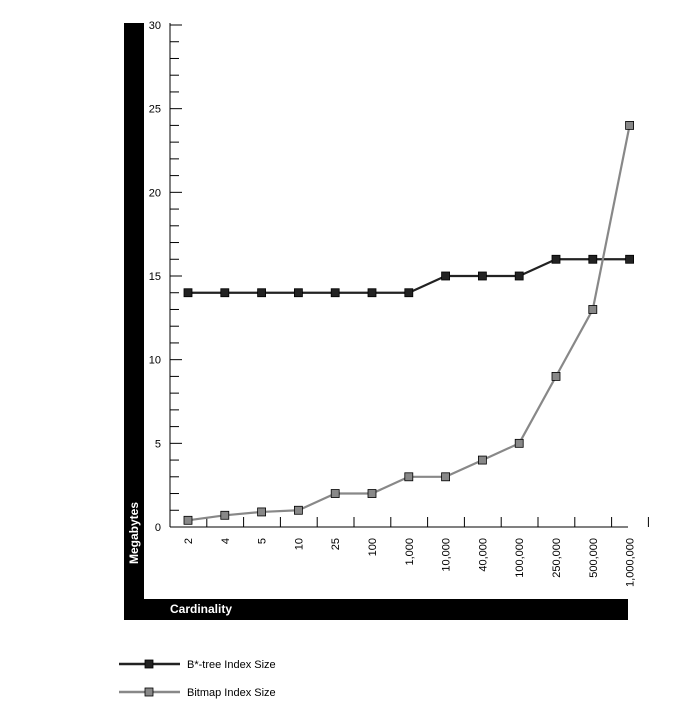 This screenshot has height=707, width=688. I want to click on y-tick-label: 5, so click(158, 444).